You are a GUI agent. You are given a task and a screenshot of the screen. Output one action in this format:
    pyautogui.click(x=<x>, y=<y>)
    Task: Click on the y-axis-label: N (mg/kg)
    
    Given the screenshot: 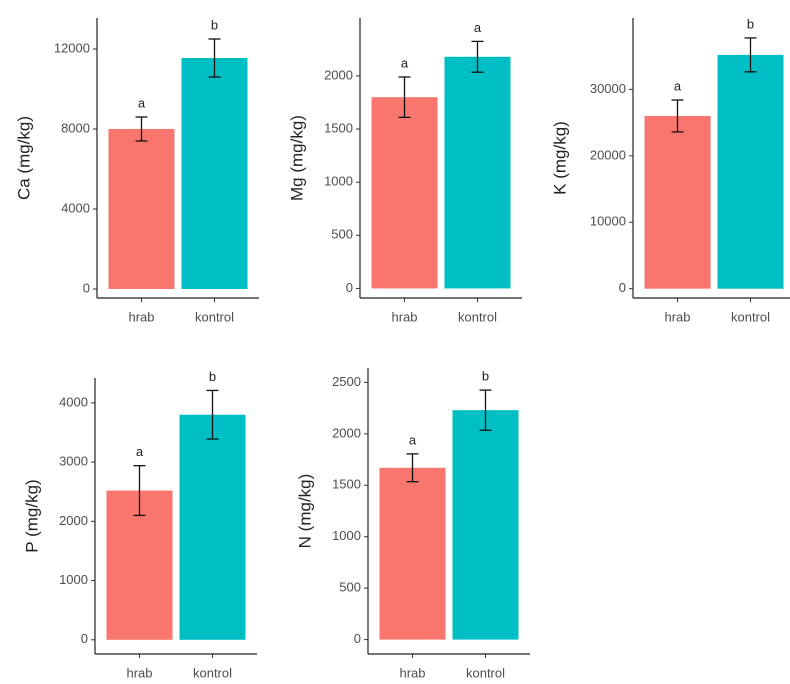 What is the action you would take?
    pyautogui.click(x=304, y=511)
    